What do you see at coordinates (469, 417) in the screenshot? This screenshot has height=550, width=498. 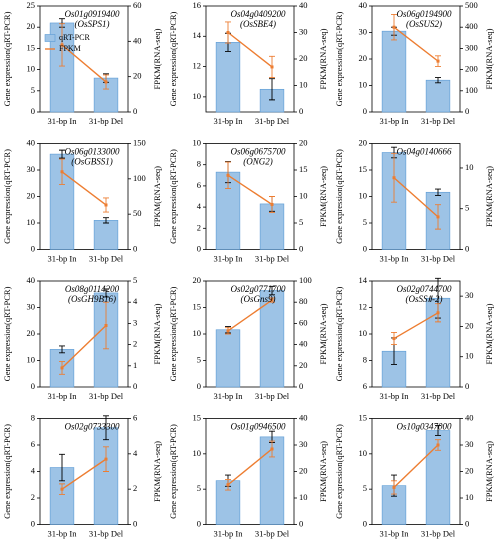 I see `y2-tick-label: 40` at bounding box center [469, 417].